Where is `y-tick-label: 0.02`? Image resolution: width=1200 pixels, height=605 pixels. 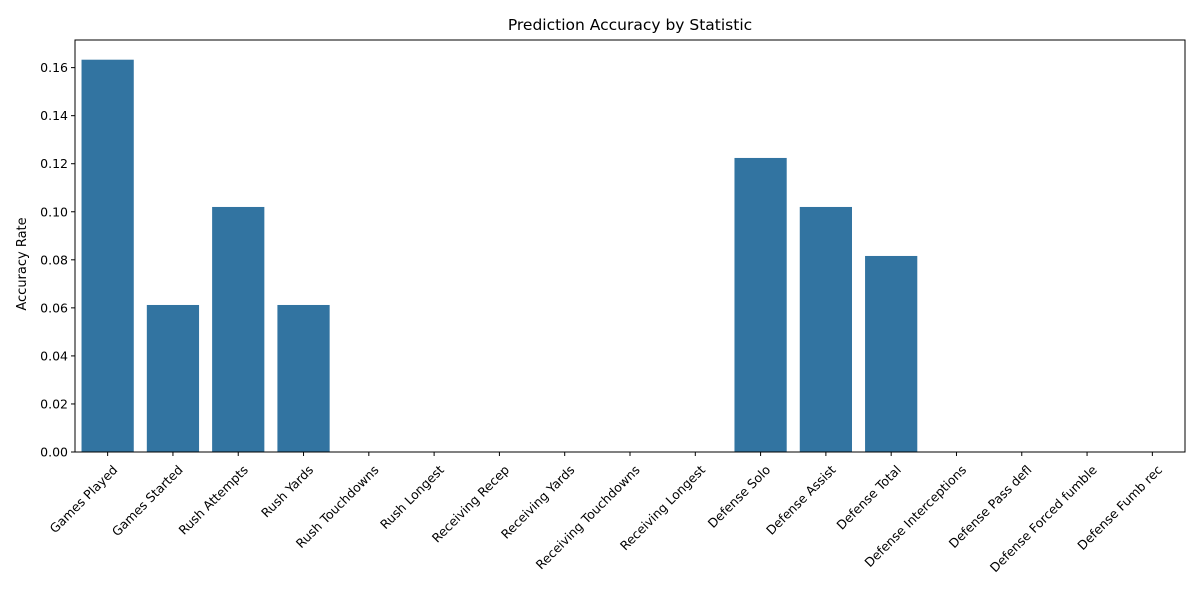 y-tick-label: 0.02 is located at coordinates (54, 403).